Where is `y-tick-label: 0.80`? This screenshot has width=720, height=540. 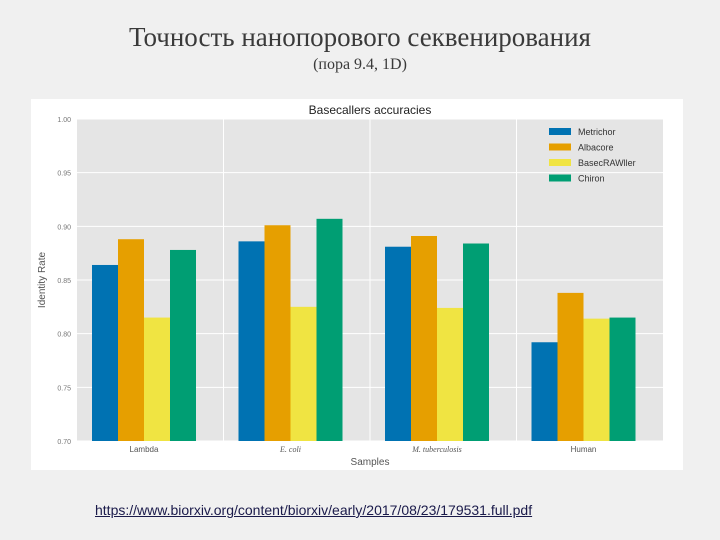
y-tick-label: 0.80 is located at coordinates (64, 335).